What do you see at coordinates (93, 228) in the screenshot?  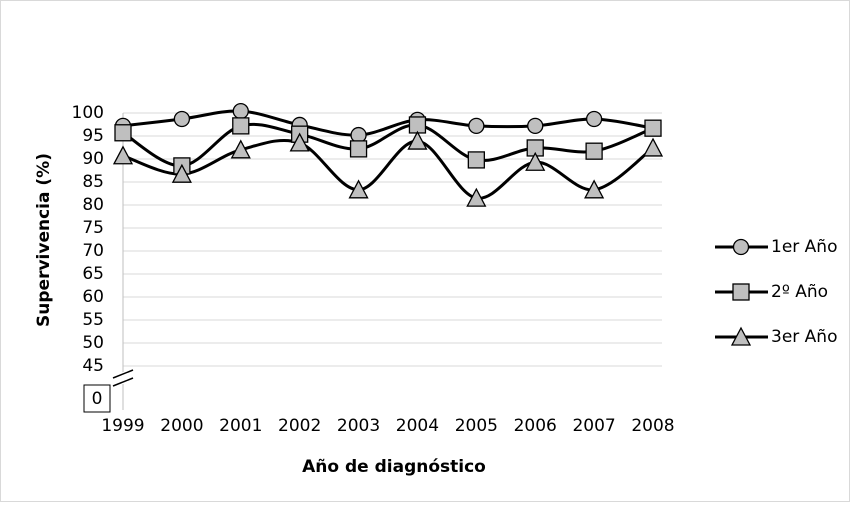 I see `y-tick-label: 75` at bounding box center [93, 228].